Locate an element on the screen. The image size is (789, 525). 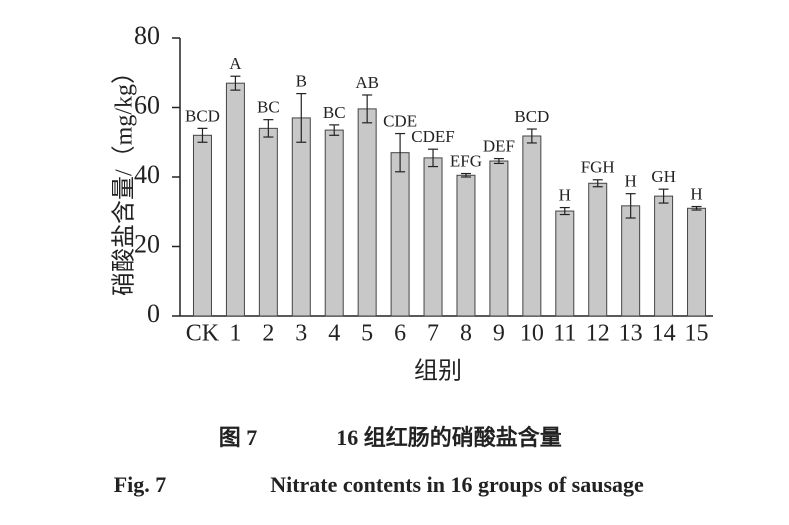
significance-letter: CDE is located at coordinates (400, 120).